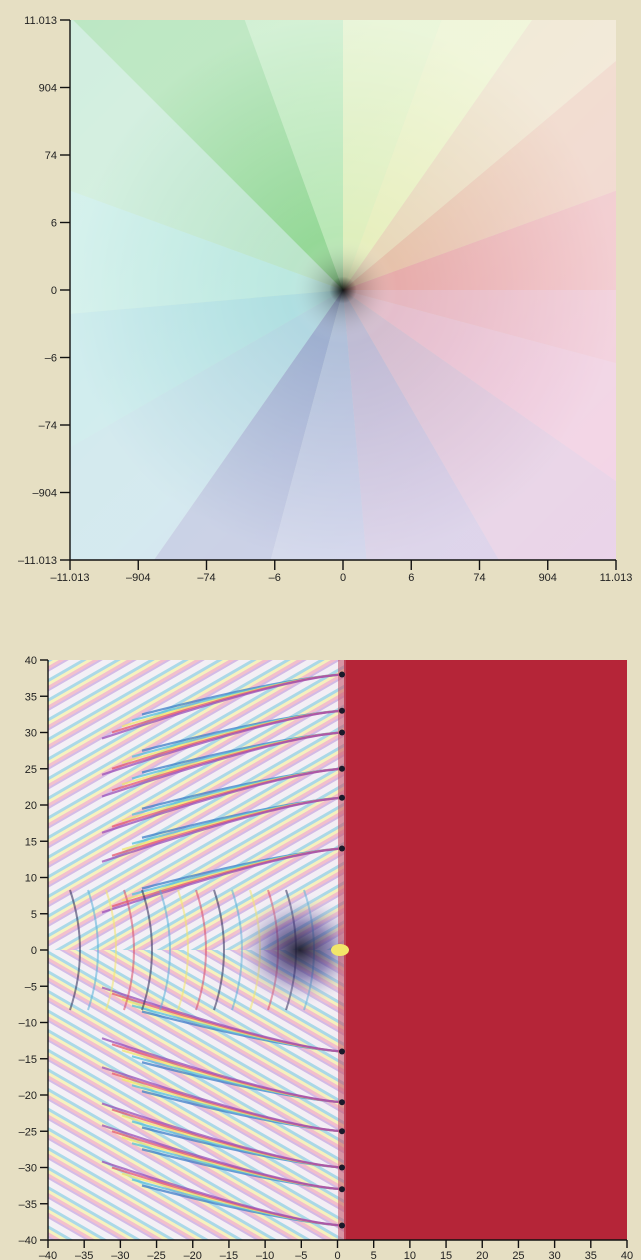 The image size is (641, 1260). I want to click on x-tick-label: –15, so click(229, 1255).